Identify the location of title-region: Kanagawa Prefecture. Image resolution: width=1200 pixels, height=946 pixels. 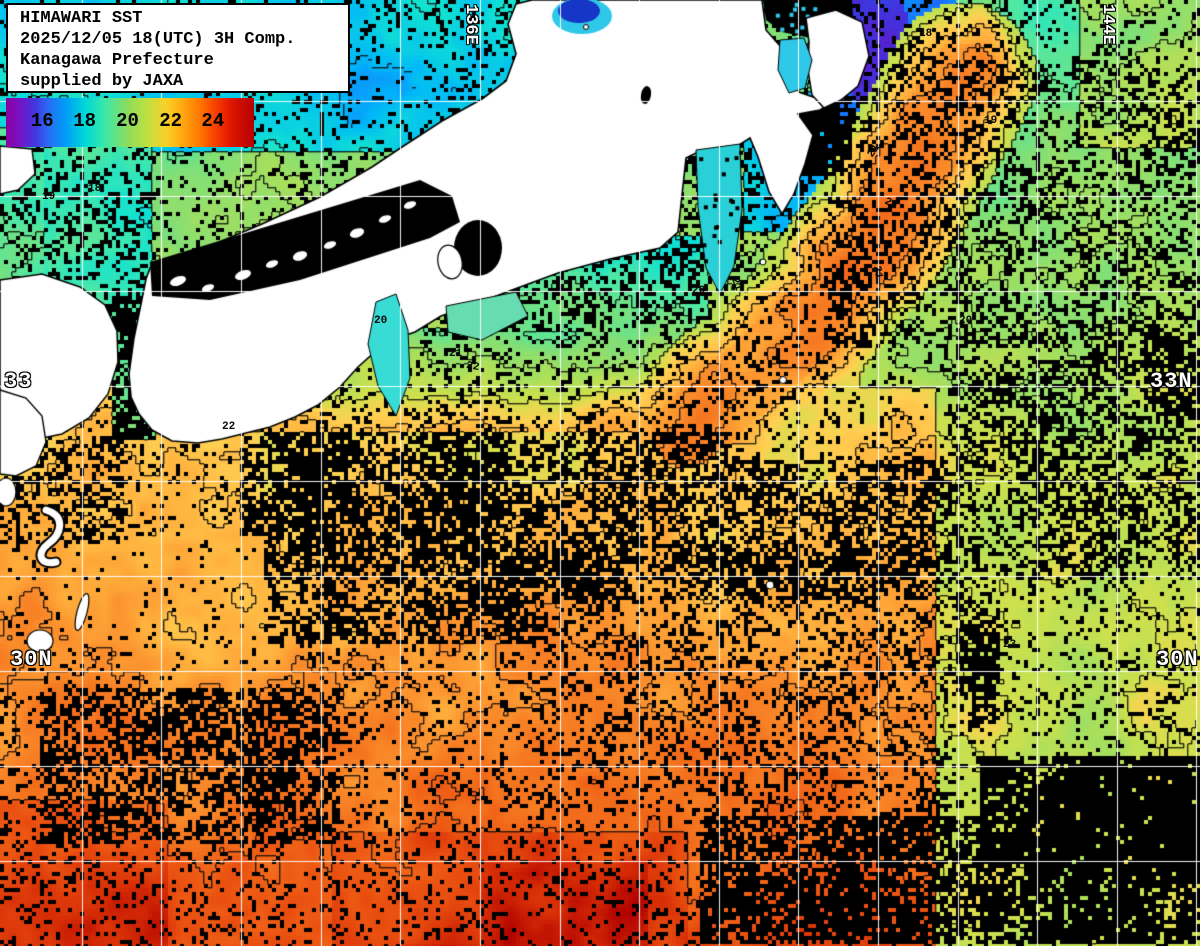
(117, 60).